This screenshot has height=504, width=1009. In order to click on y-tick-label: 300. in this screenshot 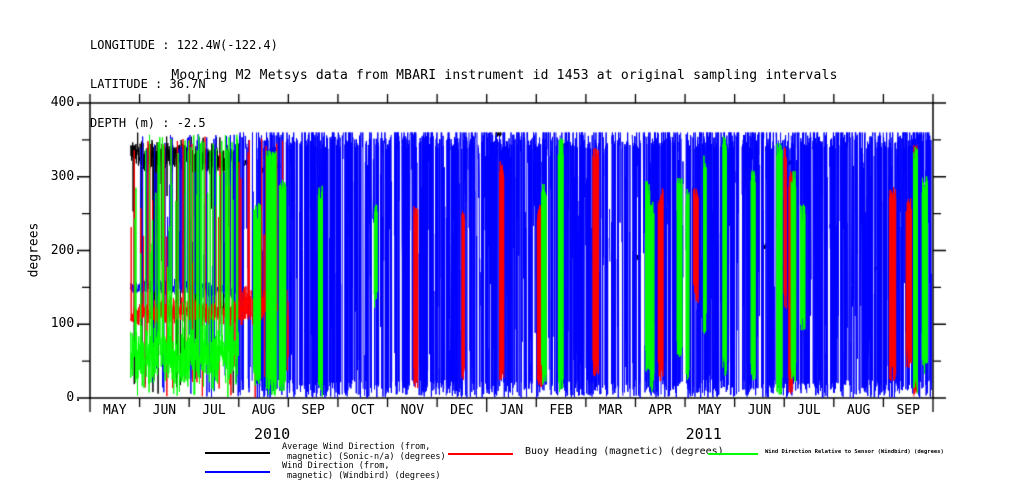, I will do `click(66, 176)`.